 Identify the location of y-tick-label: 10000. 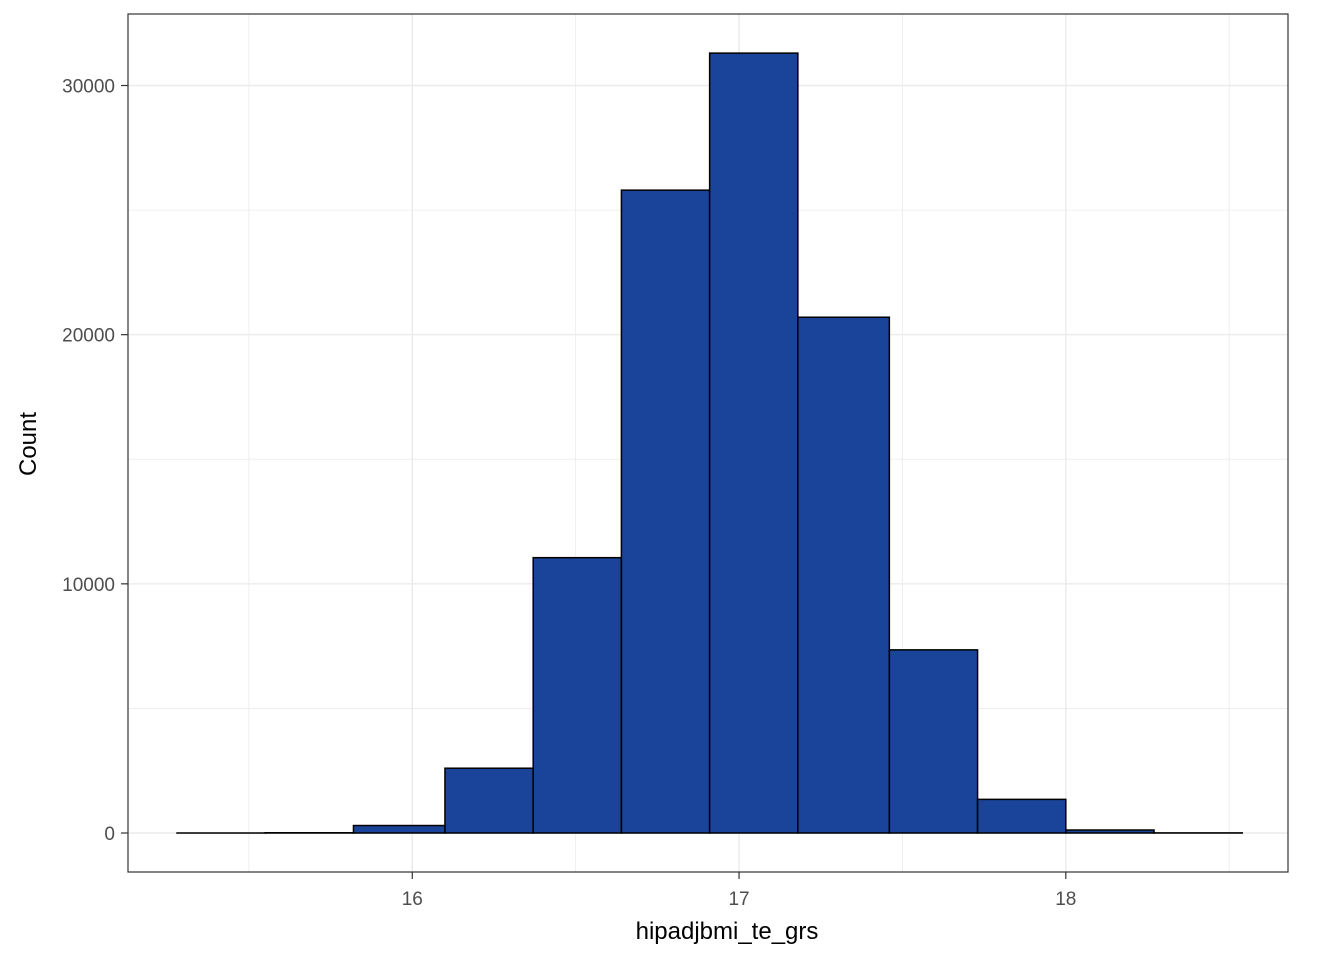
(88, 585).